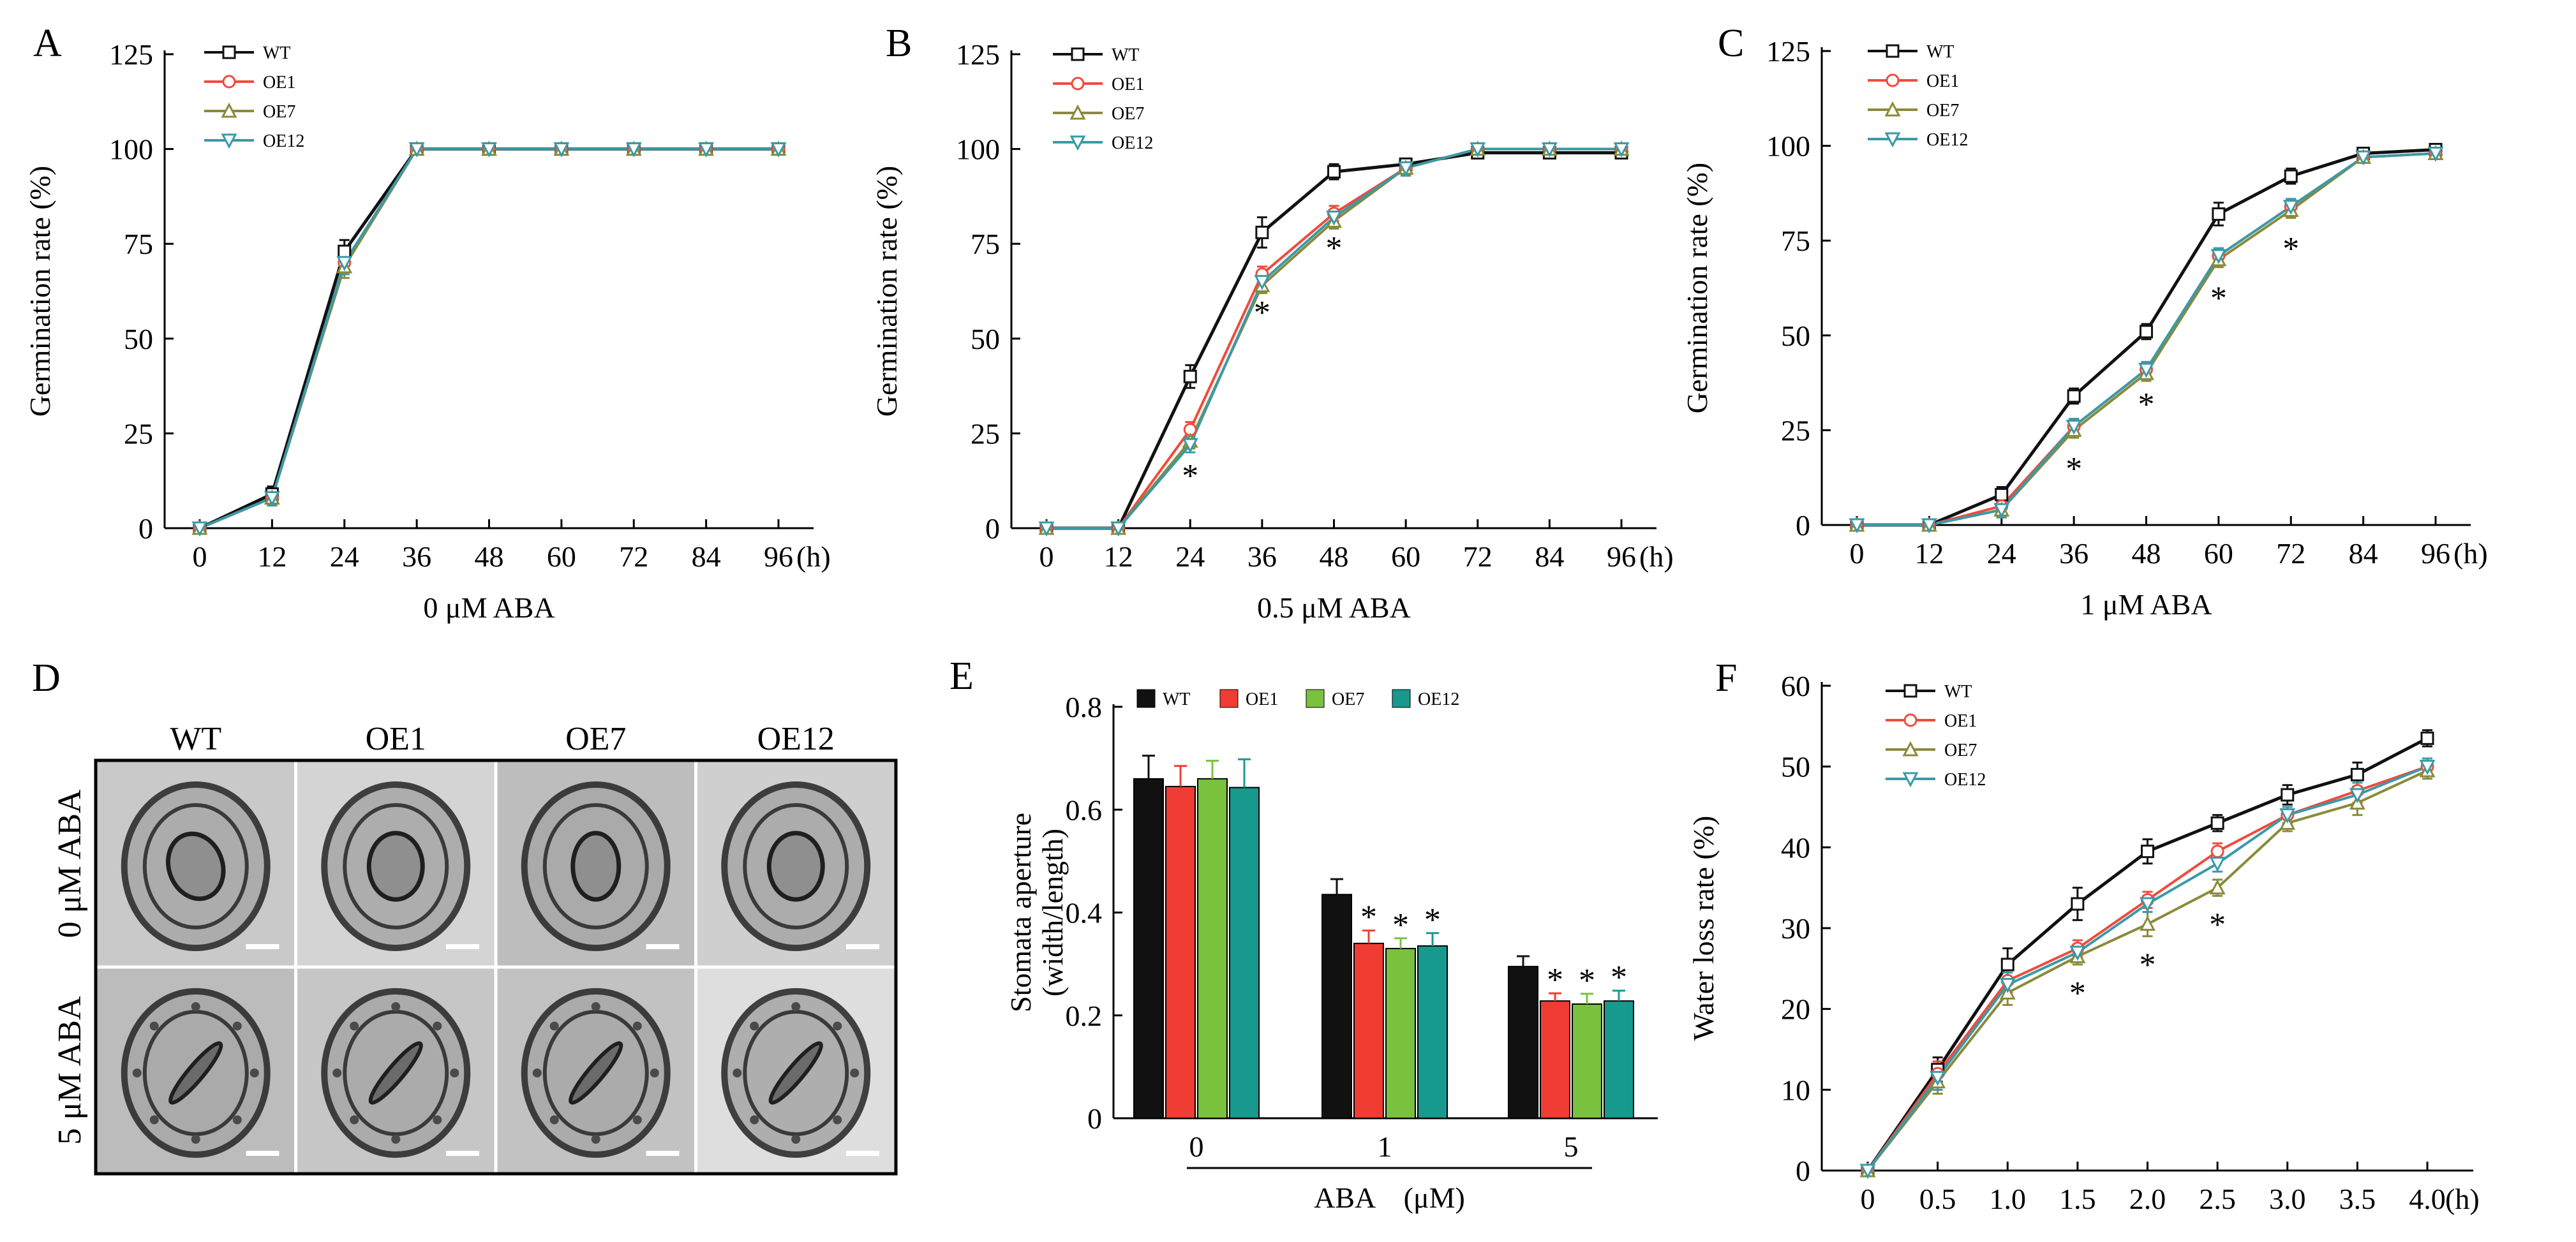 This screenshot has width=2576, height=1242. Describe the element at coordinates (1084, 810) in the screenshot. I see `y-tick-label: 0.6` at that location.